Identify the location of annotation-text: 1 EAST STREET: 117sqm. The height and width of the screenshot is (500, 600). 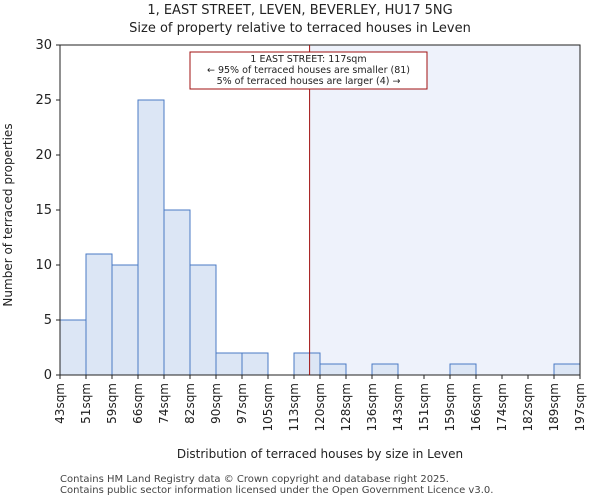
(308, 59).